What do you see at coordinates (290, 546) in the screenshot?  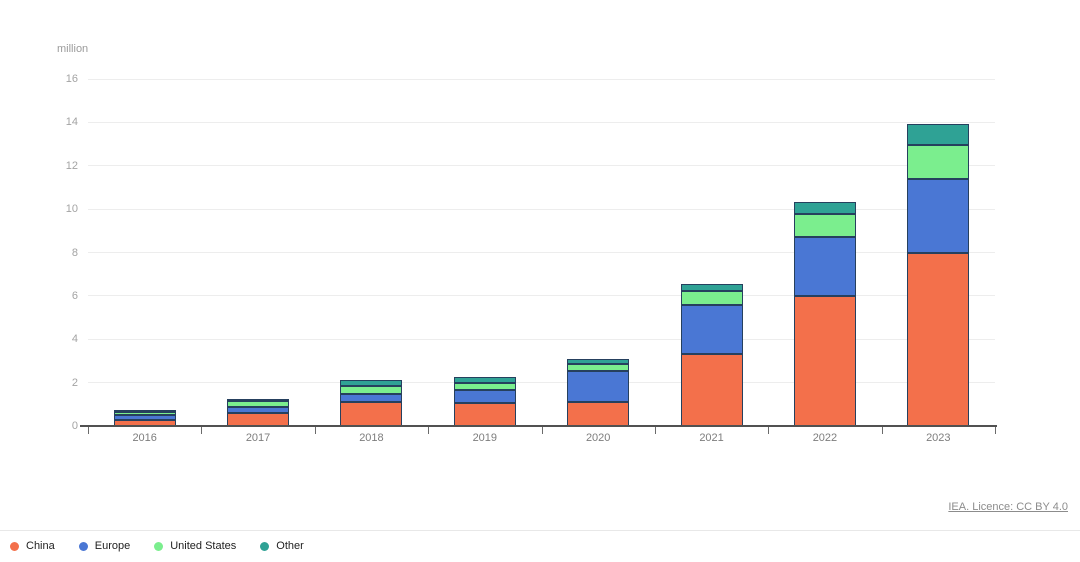 I see `legend-label: Other` at bounding box center [290, 546].